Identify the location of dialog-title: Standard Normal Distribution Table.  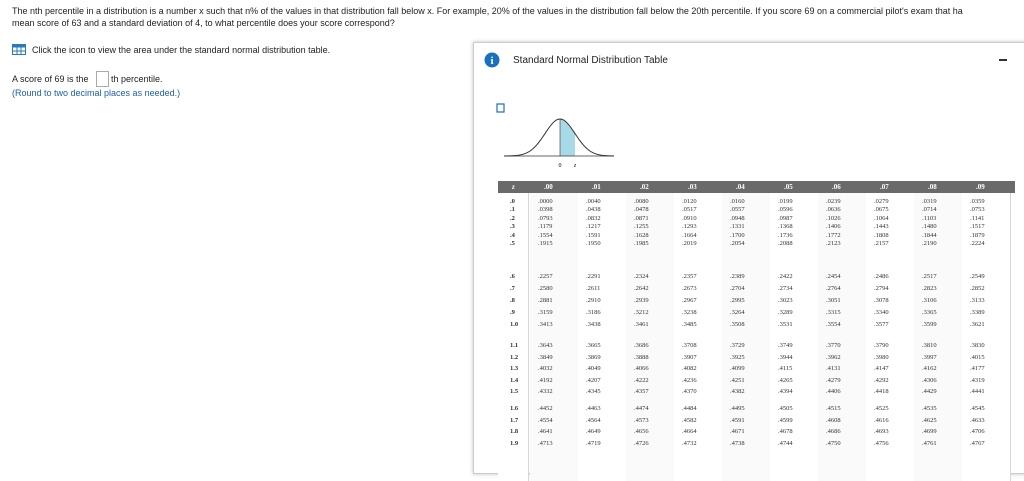
(590, 60).